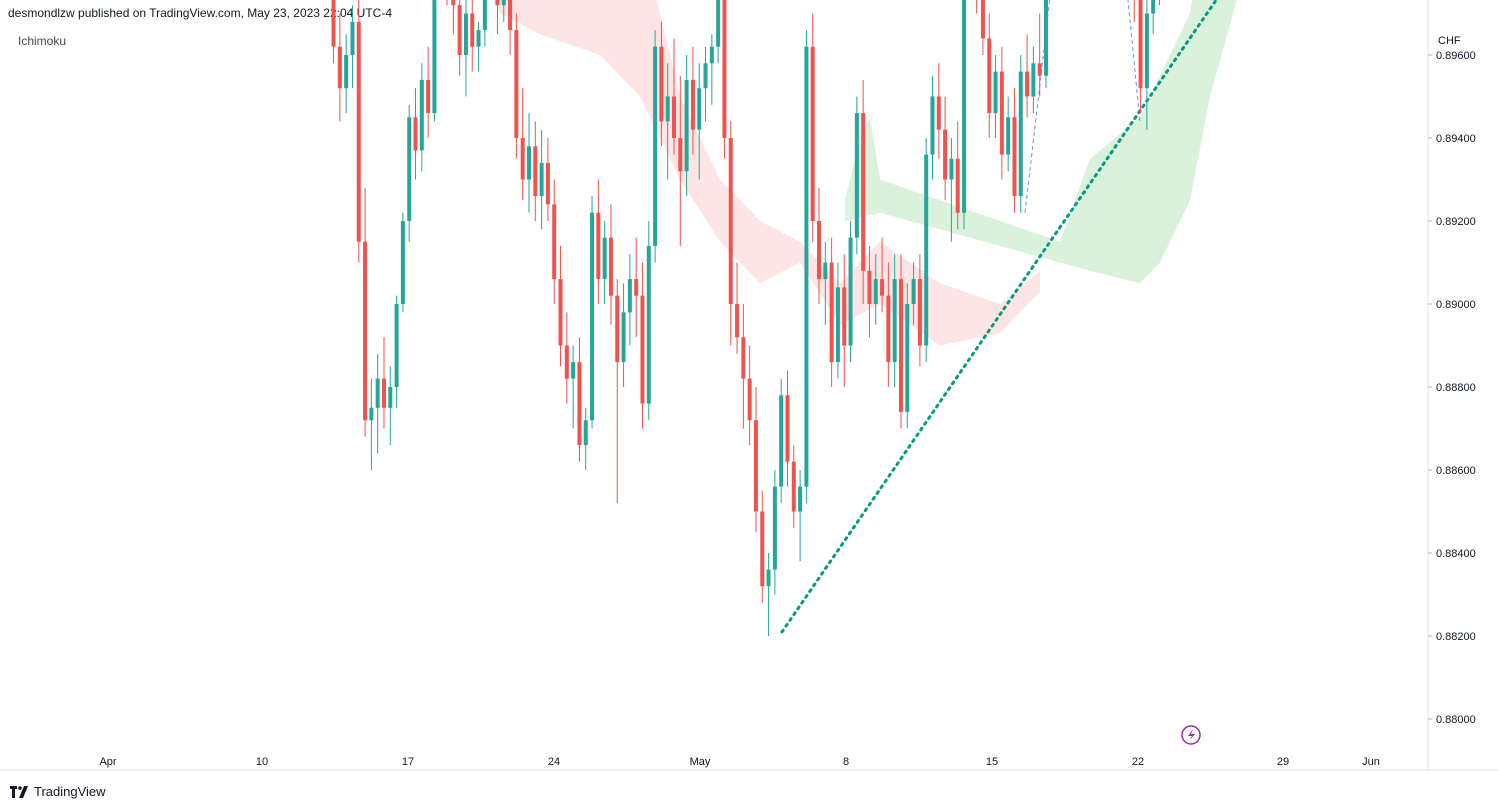  What do you see at coordinates (107, 762) in the screenshot?
I see `x-tick-label: Apr` at bounding box center [107, 762].